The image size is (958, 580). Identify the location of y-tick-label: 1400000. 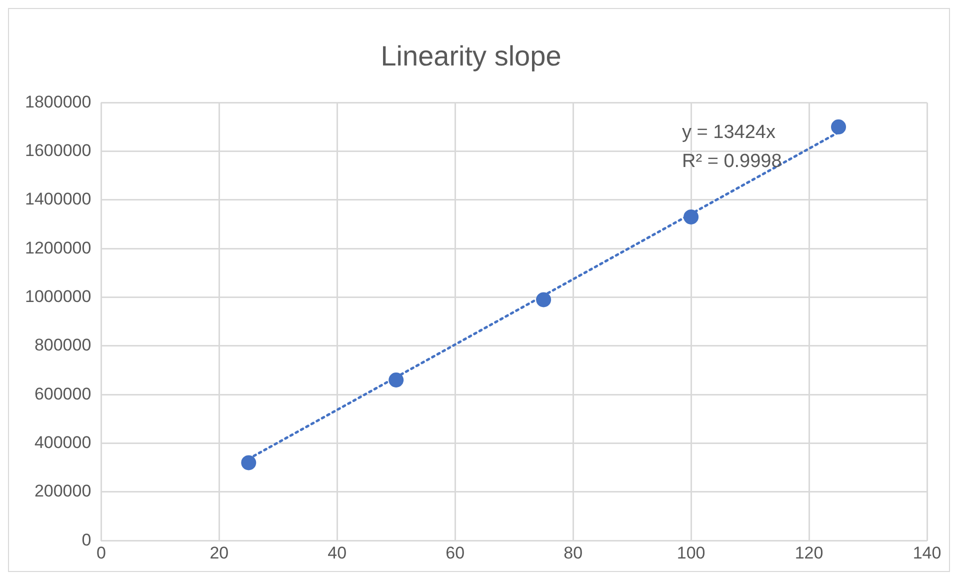
(58, 199).